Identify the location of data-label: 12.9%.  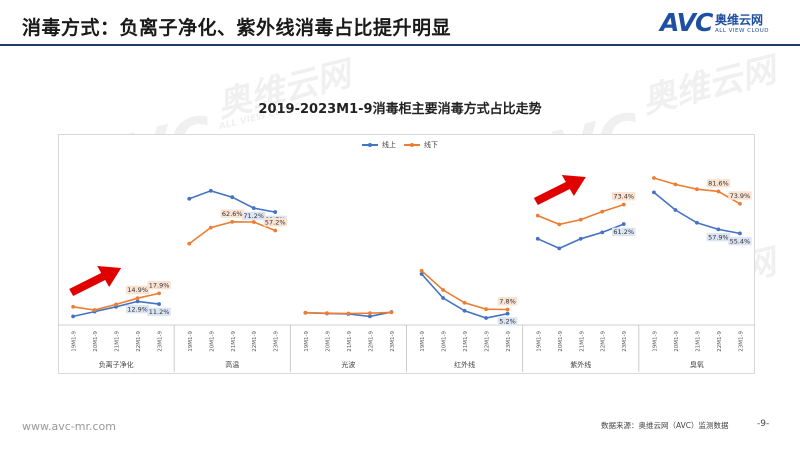
(137, 309).